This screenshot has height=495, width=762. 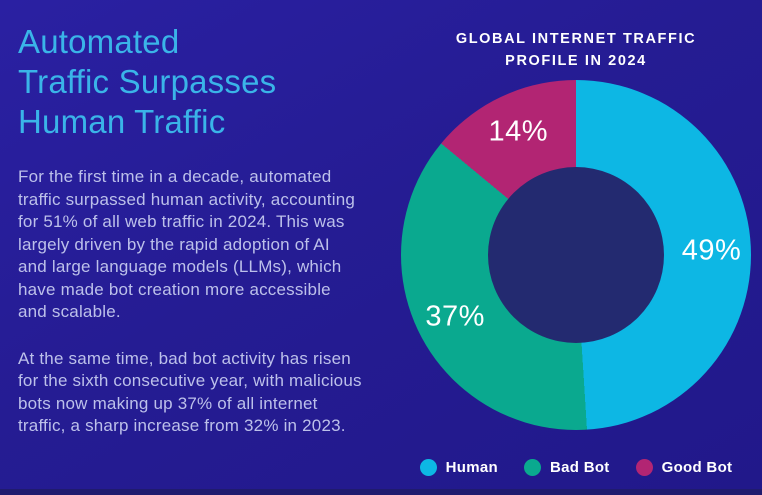 I want to click on slice-value-label: 14%, so click(x=518, y=131).